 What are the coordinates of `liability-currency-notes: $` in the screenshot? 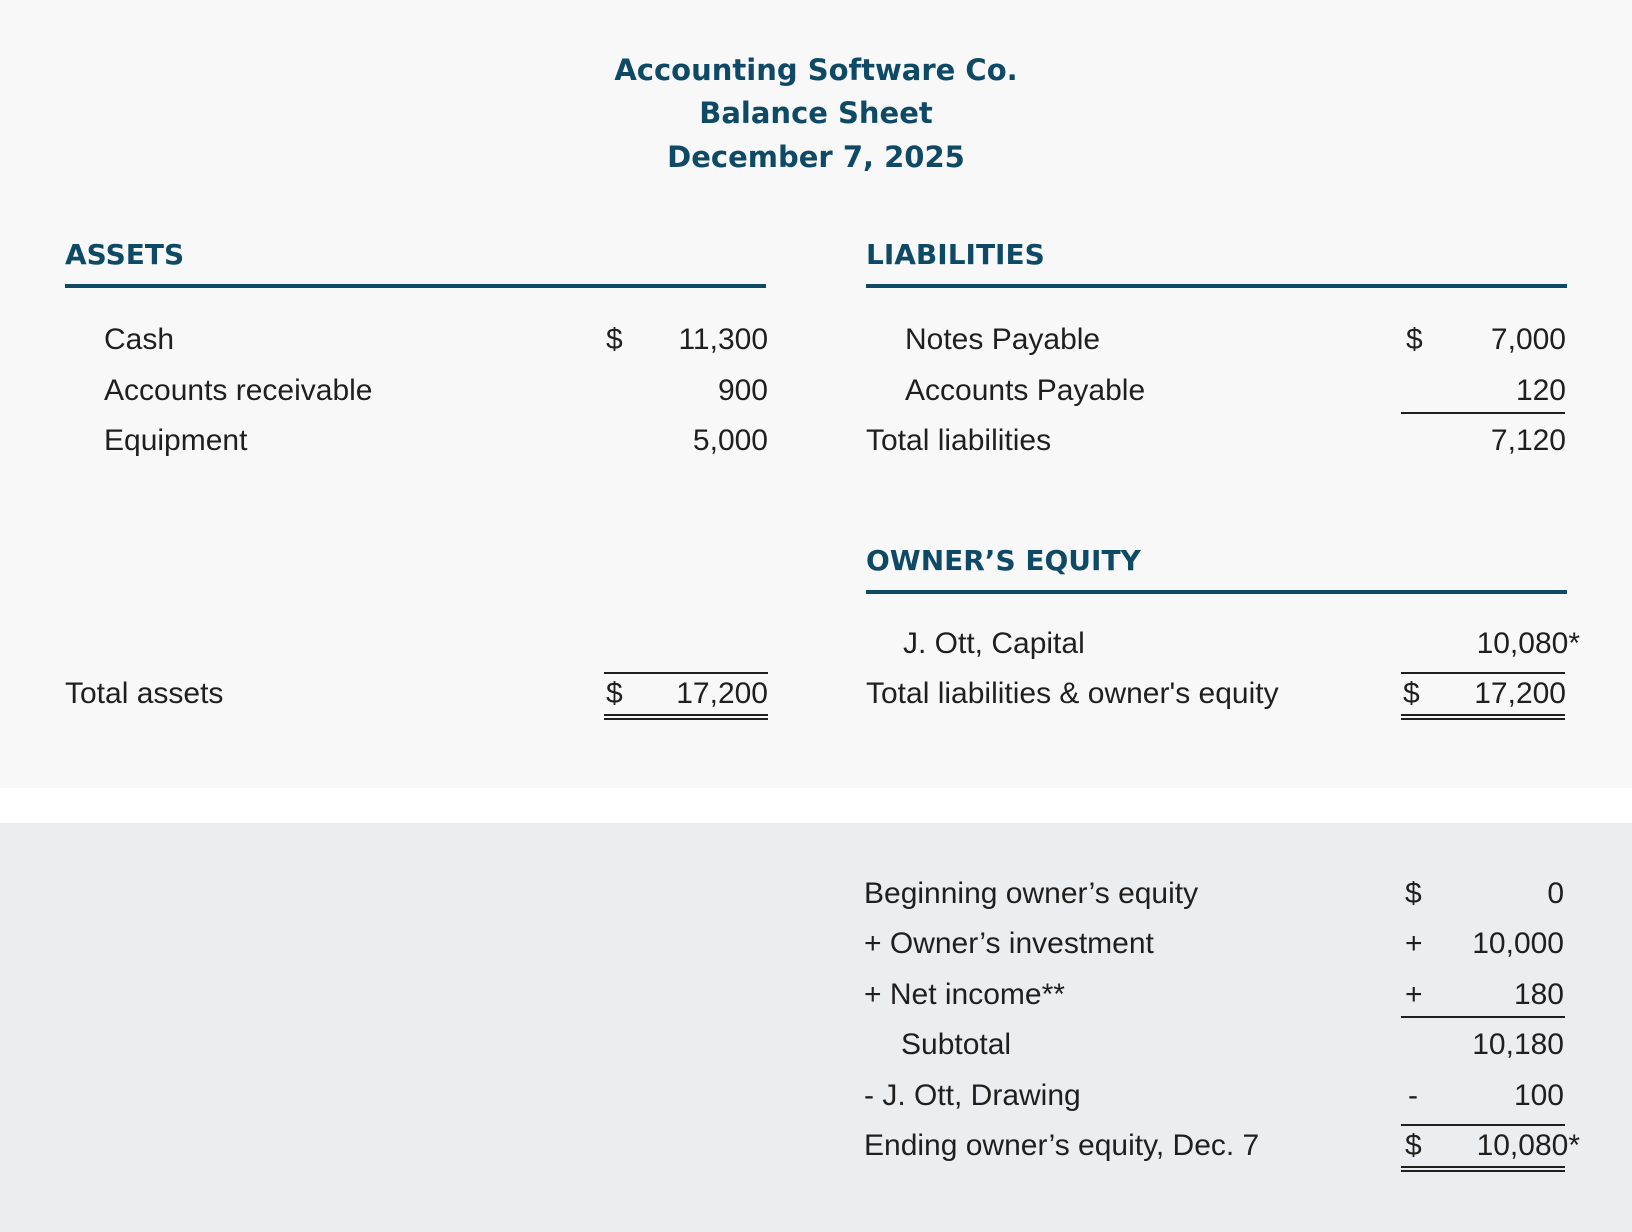 It's located at (1414, 339).